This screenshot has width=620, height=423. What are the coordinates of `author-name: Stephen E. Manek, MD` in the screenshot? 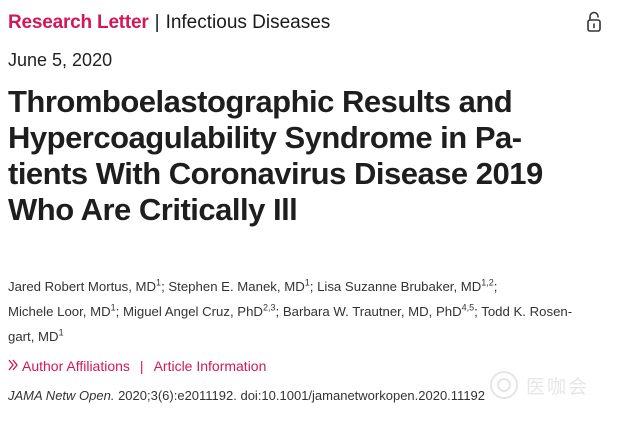 It's located at (236, 286).